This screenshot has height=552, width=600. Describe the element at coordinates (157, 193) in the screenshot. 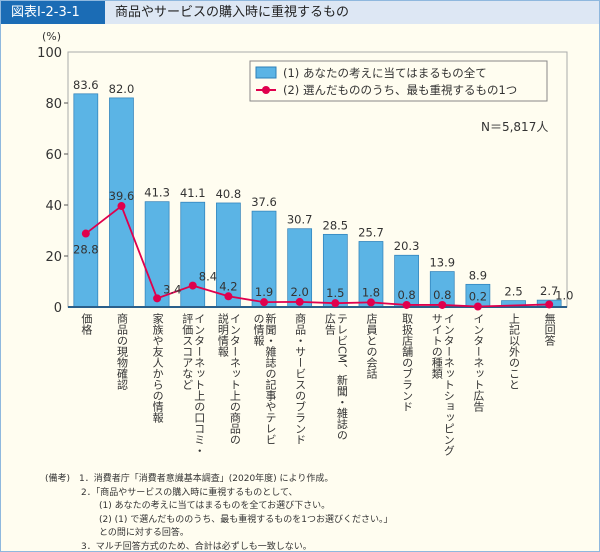

I see `bar-value-label: 41.3` at that location.